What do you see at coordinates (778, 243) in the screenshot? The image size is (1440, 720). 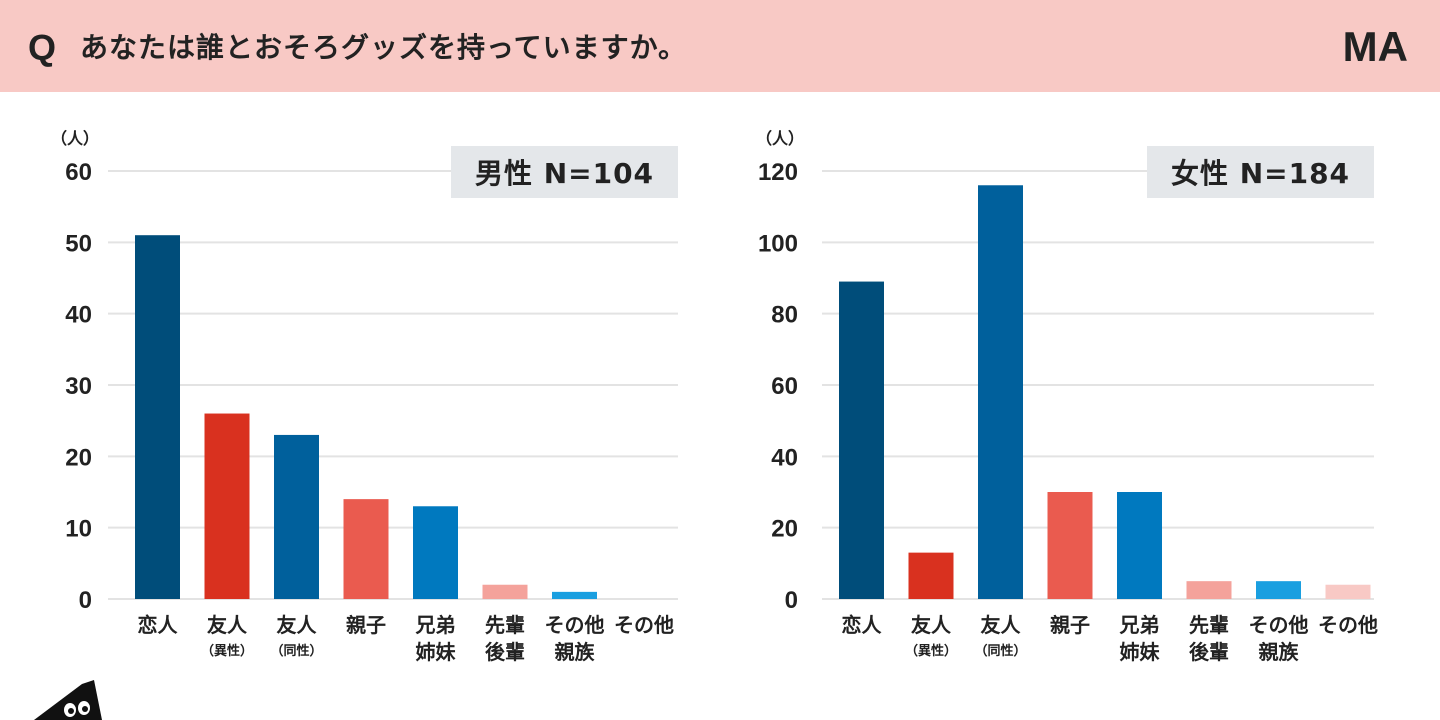 I see `y-tick-label: 100` at bounding box center [778, 243].